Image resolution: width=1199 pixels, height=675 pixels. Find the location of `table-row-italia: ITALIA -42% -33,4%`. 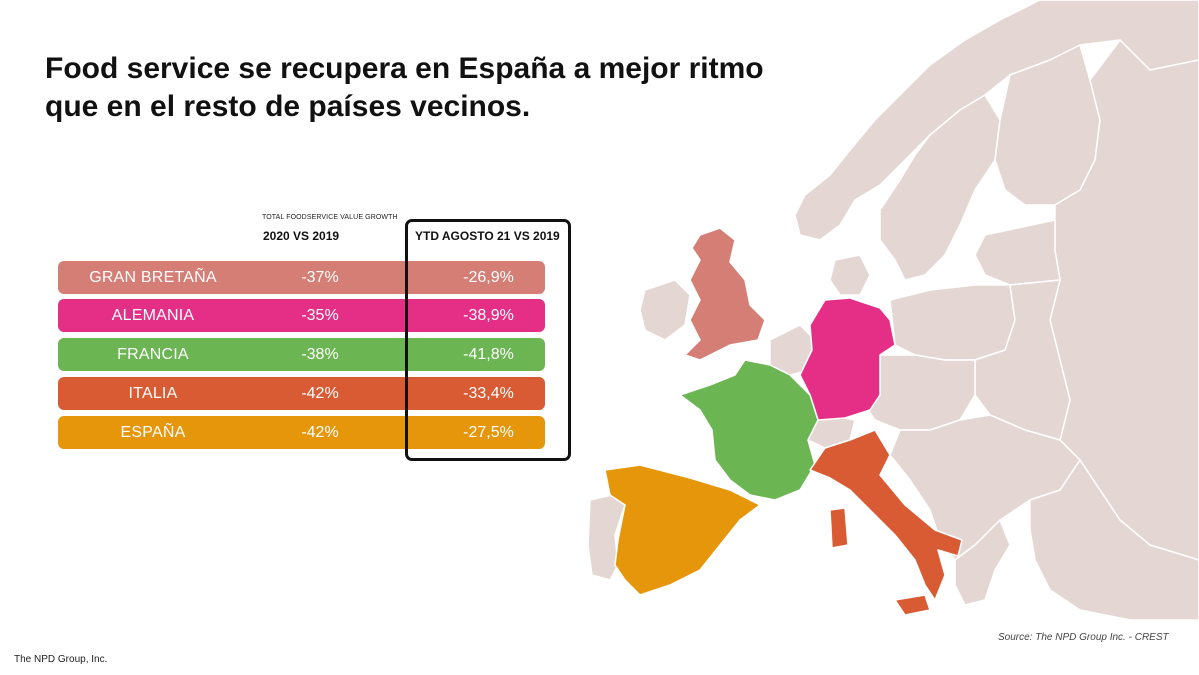

table-row-italia: ITALIA -42% -33,4% is located at coordinates (301, 393).